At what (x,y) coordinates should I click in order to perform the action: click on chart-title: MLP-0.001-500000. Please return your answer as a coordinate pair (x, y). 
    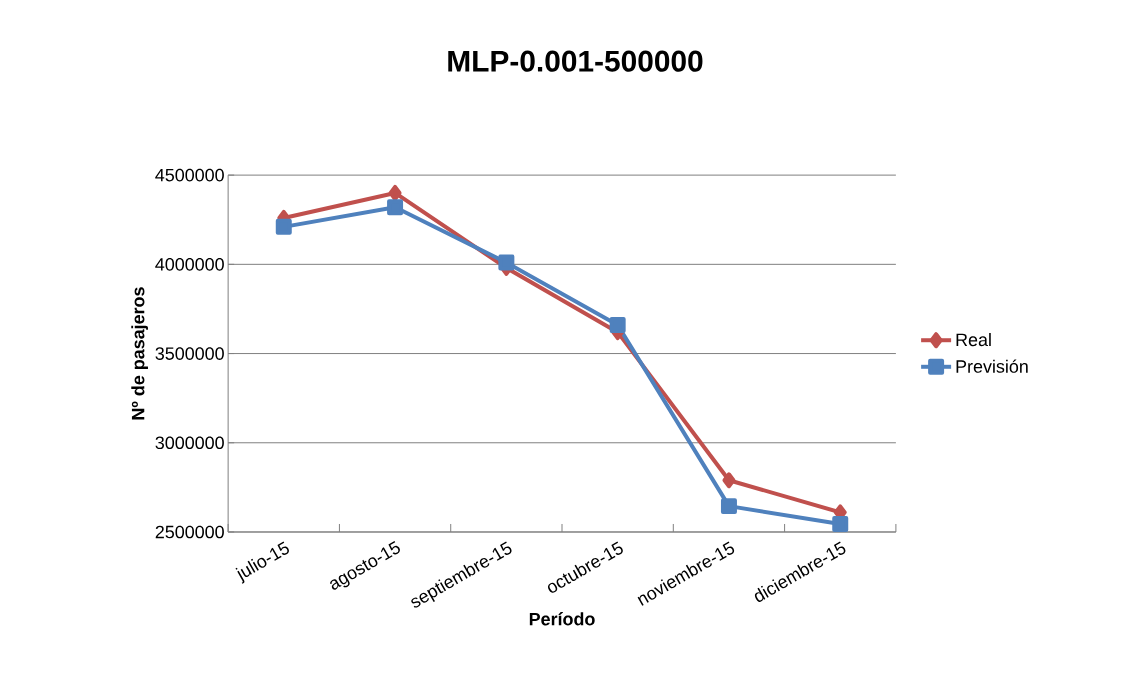
    Looking at the image, I should click on (575, 61).